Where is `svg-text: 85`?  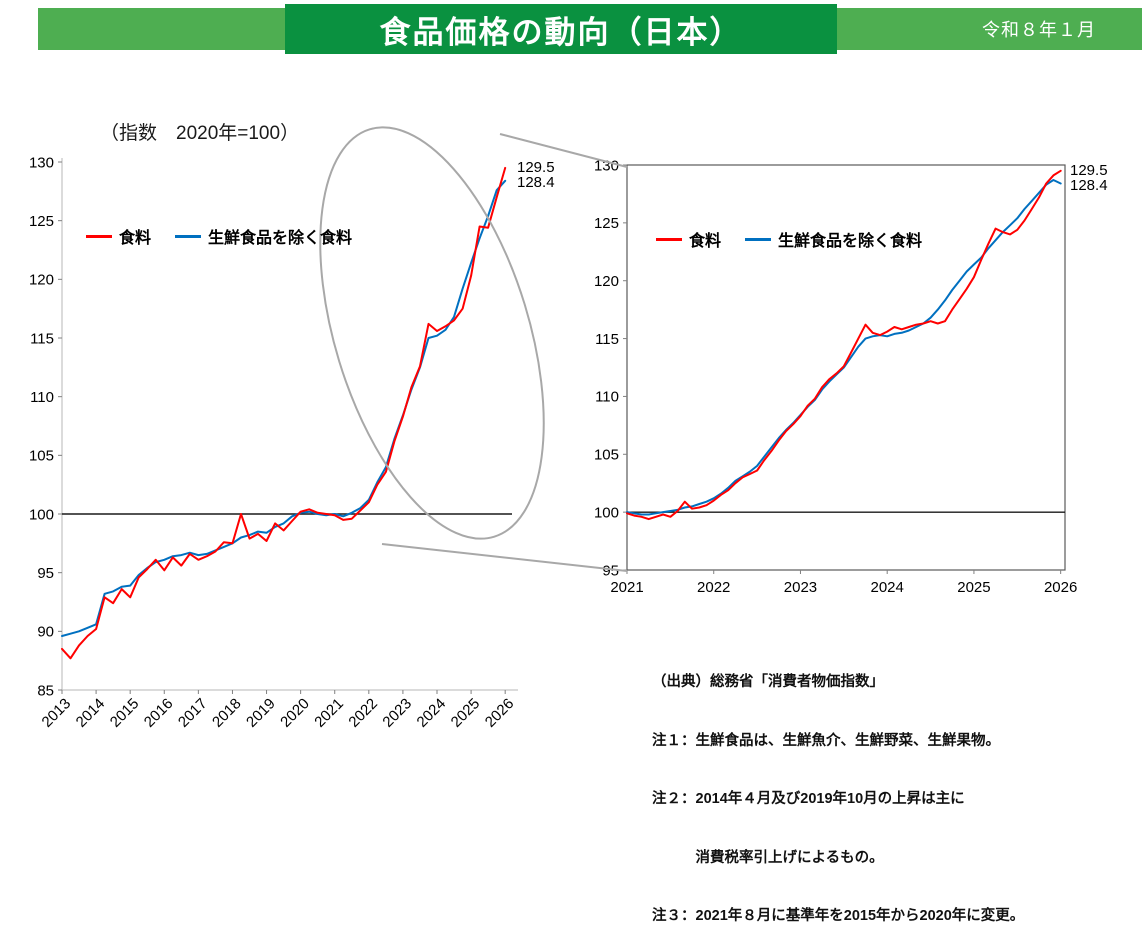
svg-text: 85 is located at coordinates (45, 690).